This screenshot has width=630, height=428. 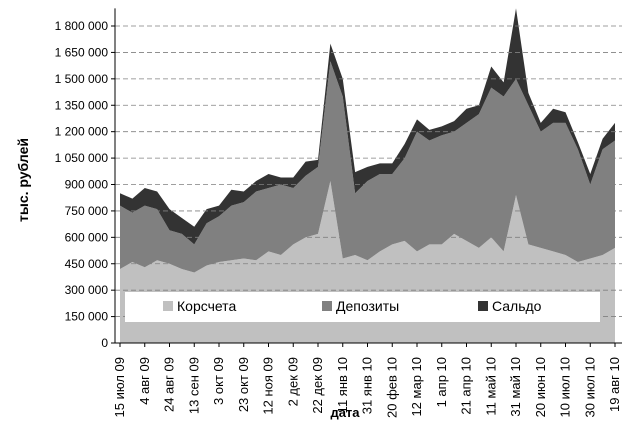 I want to click on x-tick-label: 13 сен 09, so click(x=193, y=385).